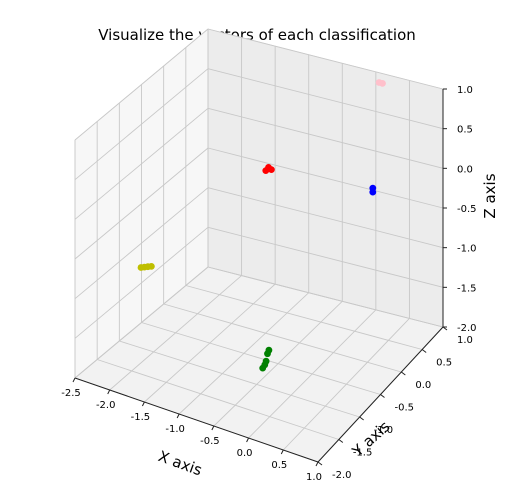 The height and width of the screenshot is (503, 516). What do you see at coordinates (106, 405) in the screenshot?
I see `x-tick-label: -2.0` at bounding box center [106, 405].